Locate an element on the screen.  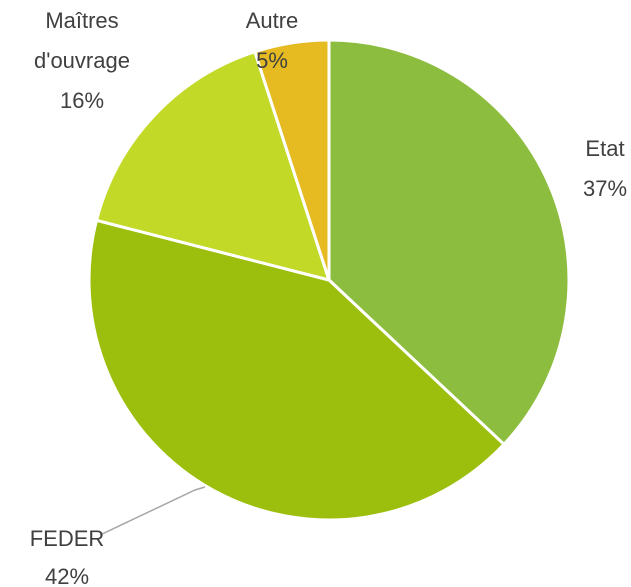
value-label: 37% is located at coordinates (605, 188).